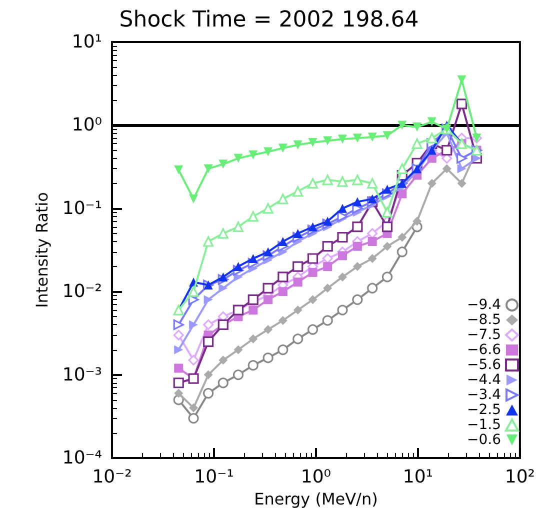 The width and height of the screenshot is (538, 524). Describe the element at coordinates (87, 42) in the screenshot. I see `y-tick-label: 10¹` at that location.